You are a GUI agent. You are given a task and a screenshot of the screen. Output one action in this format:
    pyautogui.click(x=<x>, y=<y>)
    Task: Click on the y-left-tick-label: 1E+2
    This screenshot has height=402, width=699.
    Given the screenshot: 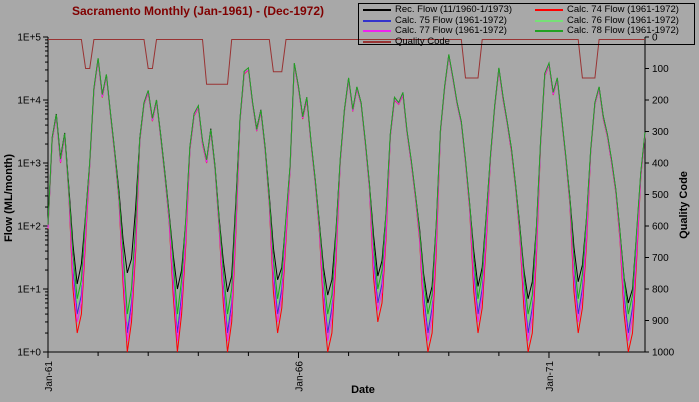 What is the action you would take?
    pyautogui.click(x=29, y=227)
    